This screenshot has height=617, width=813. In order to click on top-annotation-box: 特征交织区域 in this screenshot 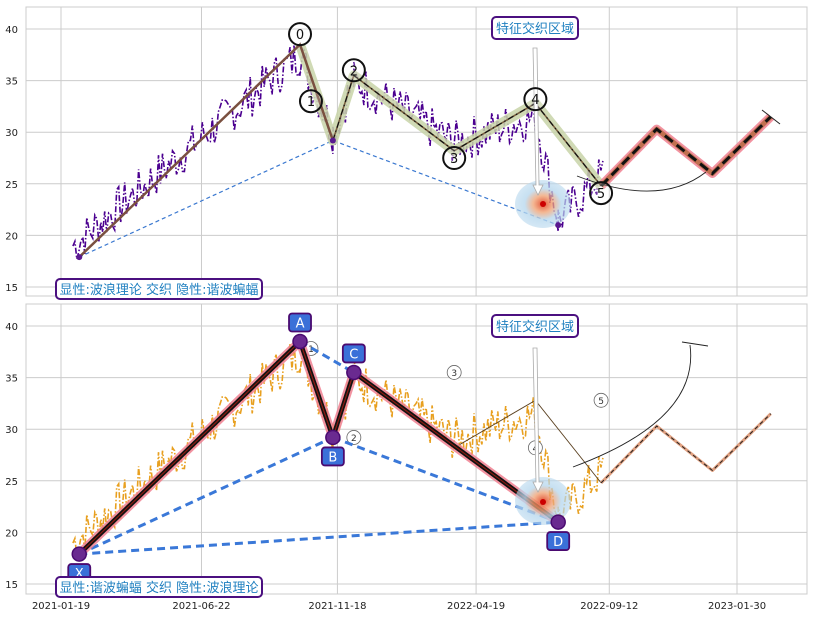, I will do `click(535, 28)`.